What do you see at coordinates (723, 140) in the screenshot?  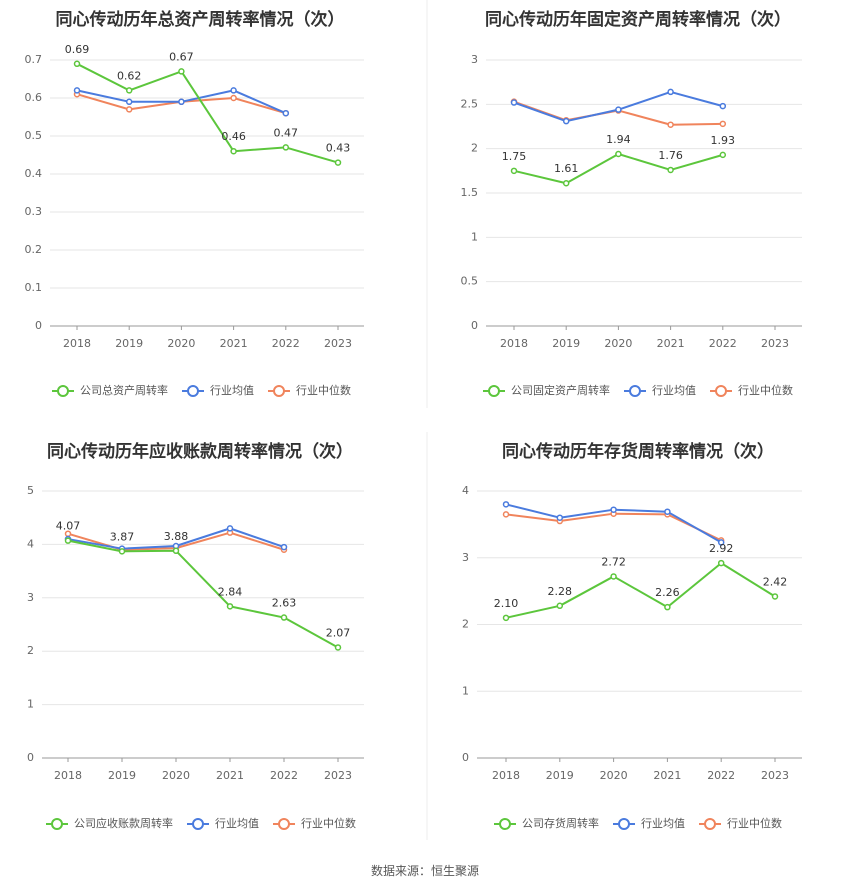 I see `data-label: 1.93` at bounding box center [723, 140].